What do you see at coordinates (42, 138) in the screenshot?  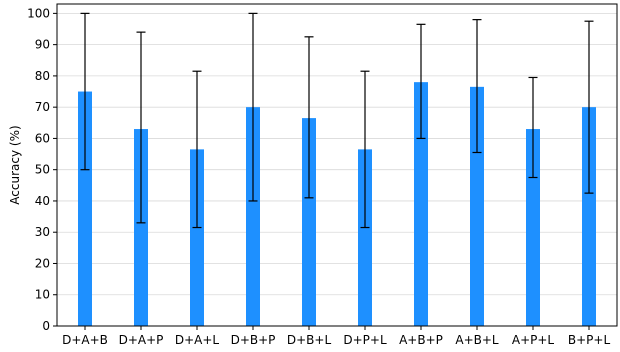 I see `y-tick-label: 60` at bounding box center [42, 138].